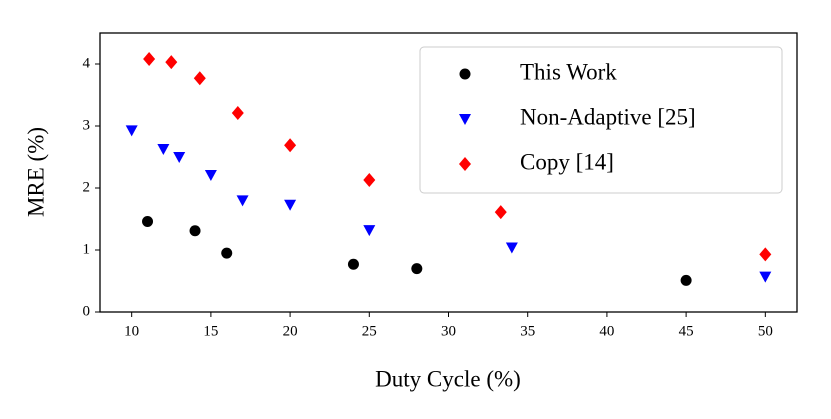 The height and width of the screenshot is (419, 831). Describe the element at coordinates (765, 331) in the screenshot. I see `x-tick-label: 50` at that location.